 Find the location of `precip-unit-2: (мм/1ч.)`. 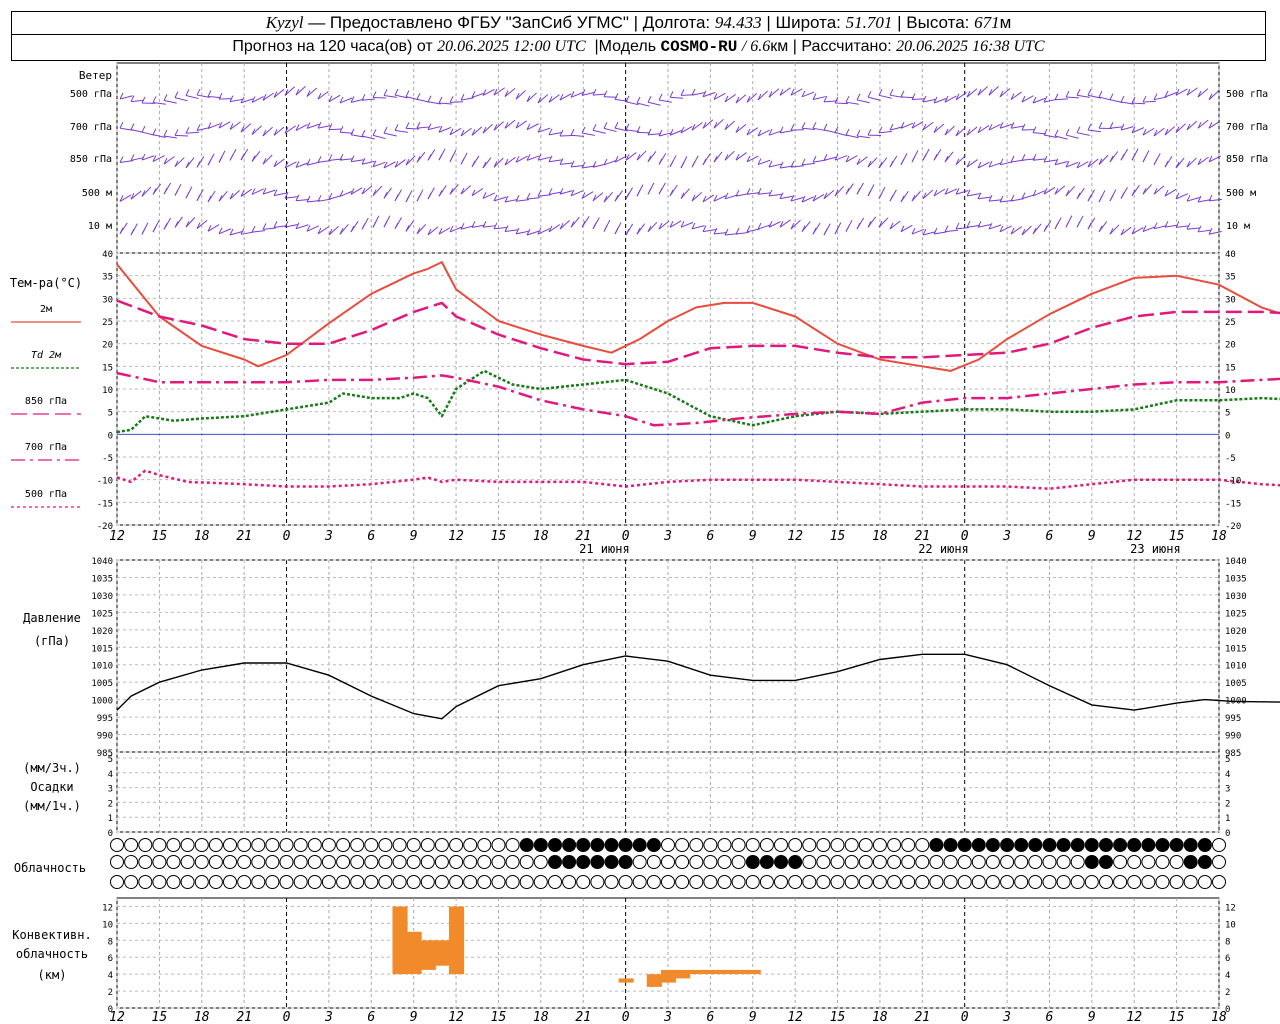

precip-unit-2: (мм/1ч.) is located at coordinates (52, 806).